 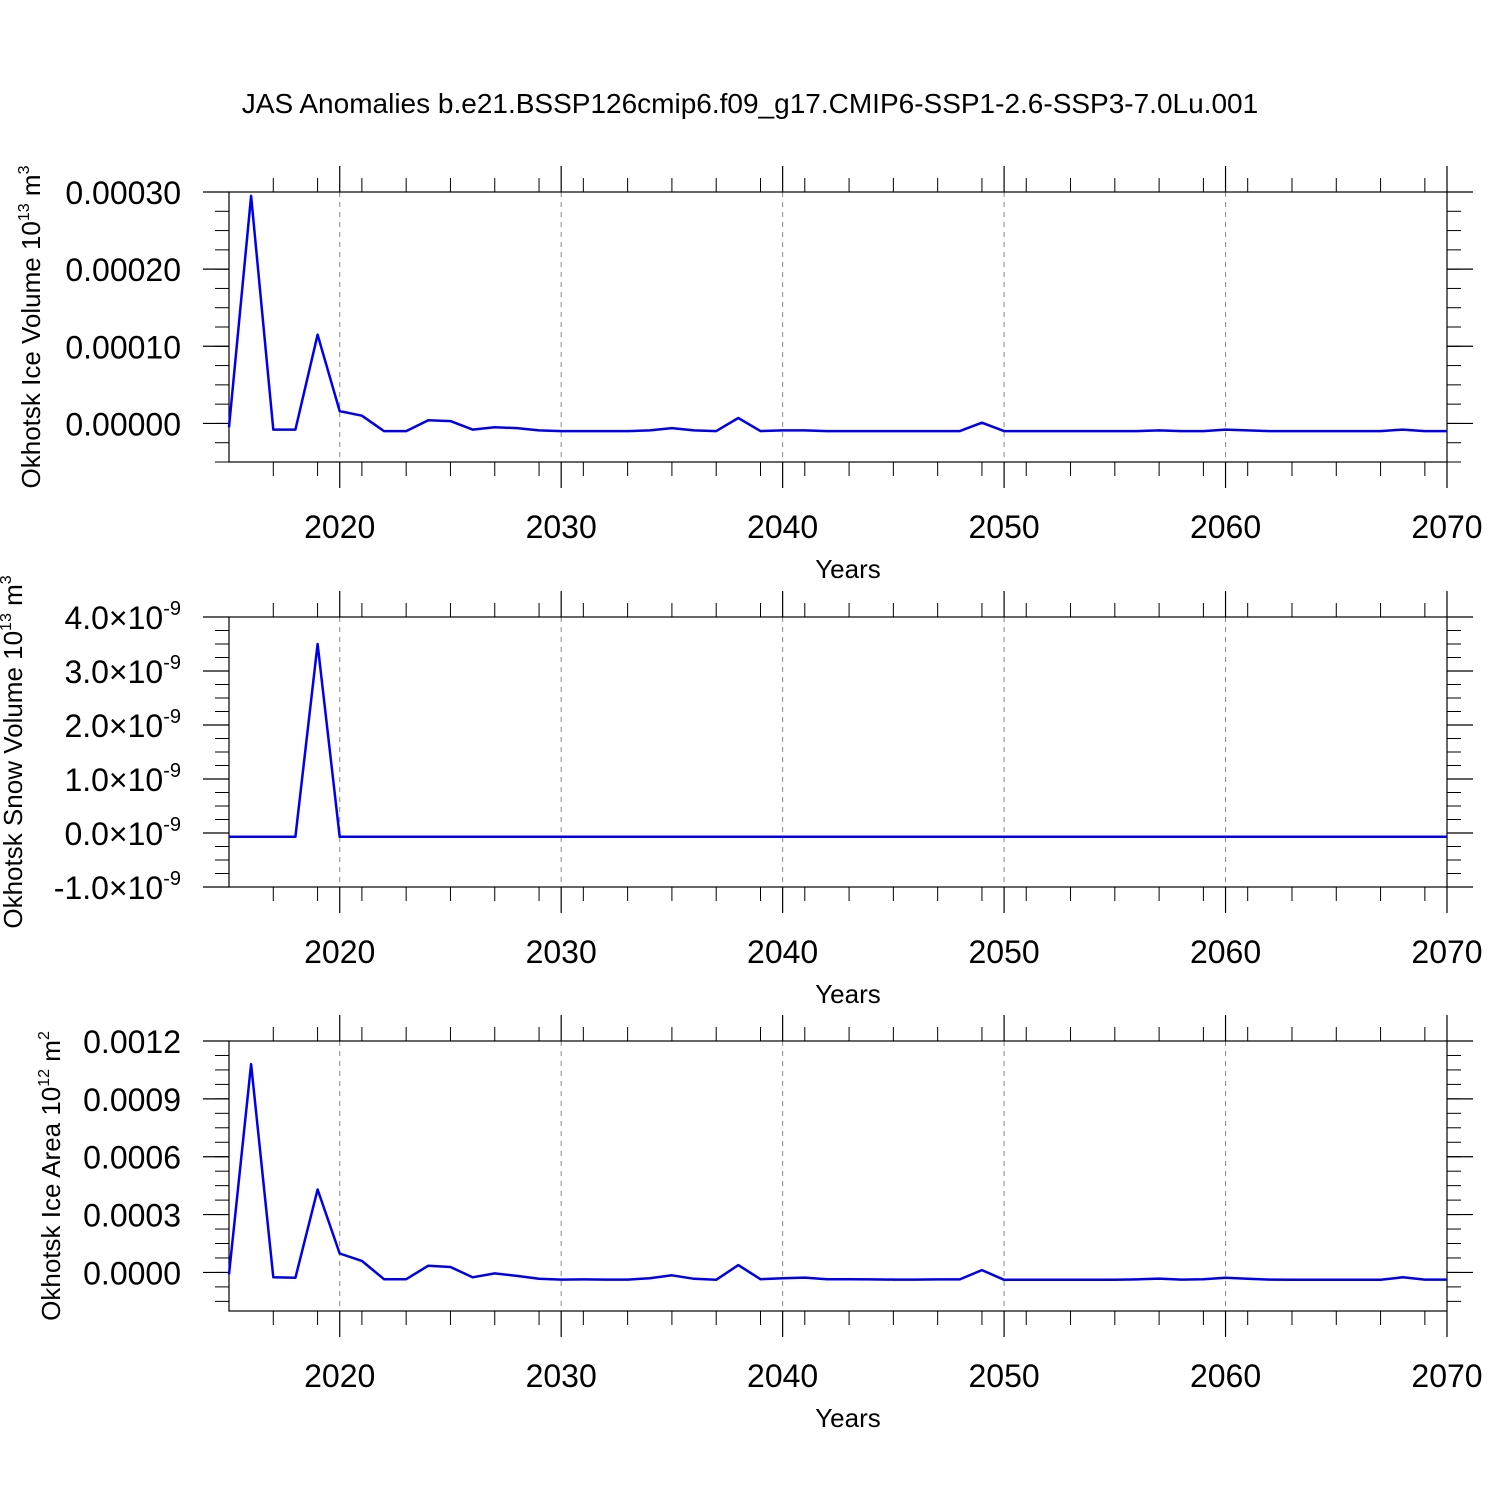 What do you see at coordinates (123, 193) in the screenshot?
I see `y-tick-label: 0.00030` at bounding box center [123, 193].